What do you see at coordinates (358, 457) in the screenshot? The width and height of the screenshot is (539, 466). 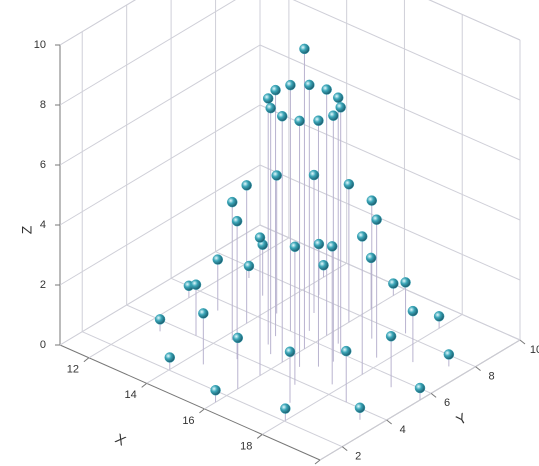 I see `y-tick-label: 2` at bounding box center [358, 457].